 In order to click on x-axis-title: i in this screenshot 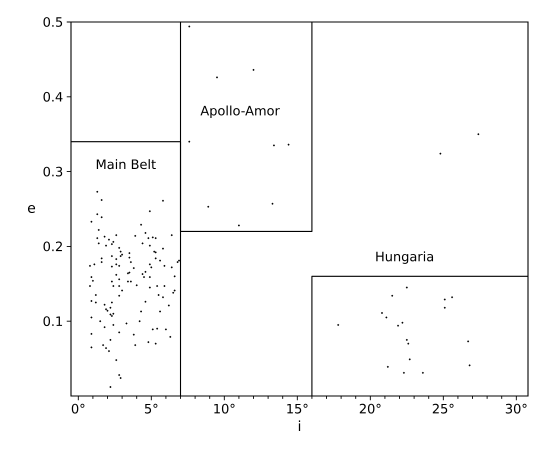, I will do `click(299, 426)`.